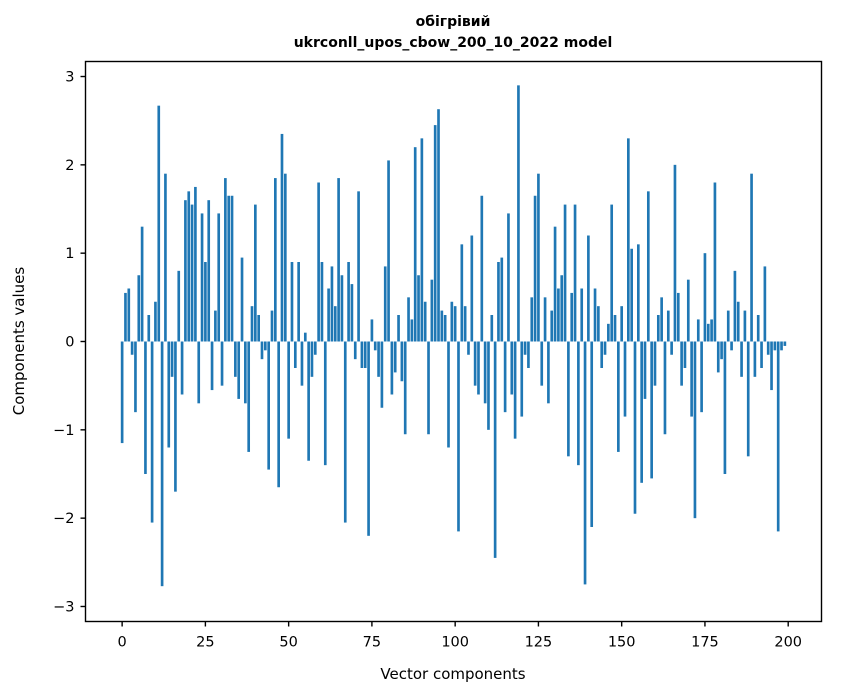 This screenshot has width=847, height=696. I want to click on y-tick-label: 1, so click(69, 254).